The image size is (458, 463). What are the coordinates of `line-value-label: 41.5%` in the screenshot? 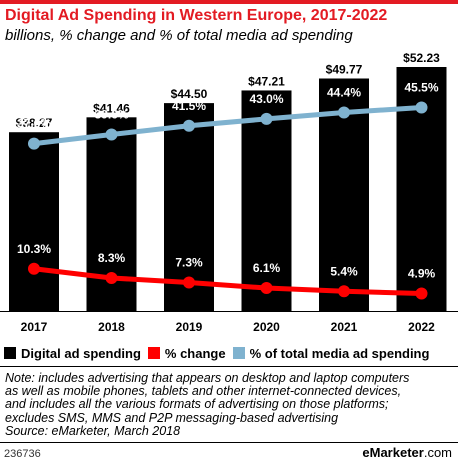 It's located at (189, 106).